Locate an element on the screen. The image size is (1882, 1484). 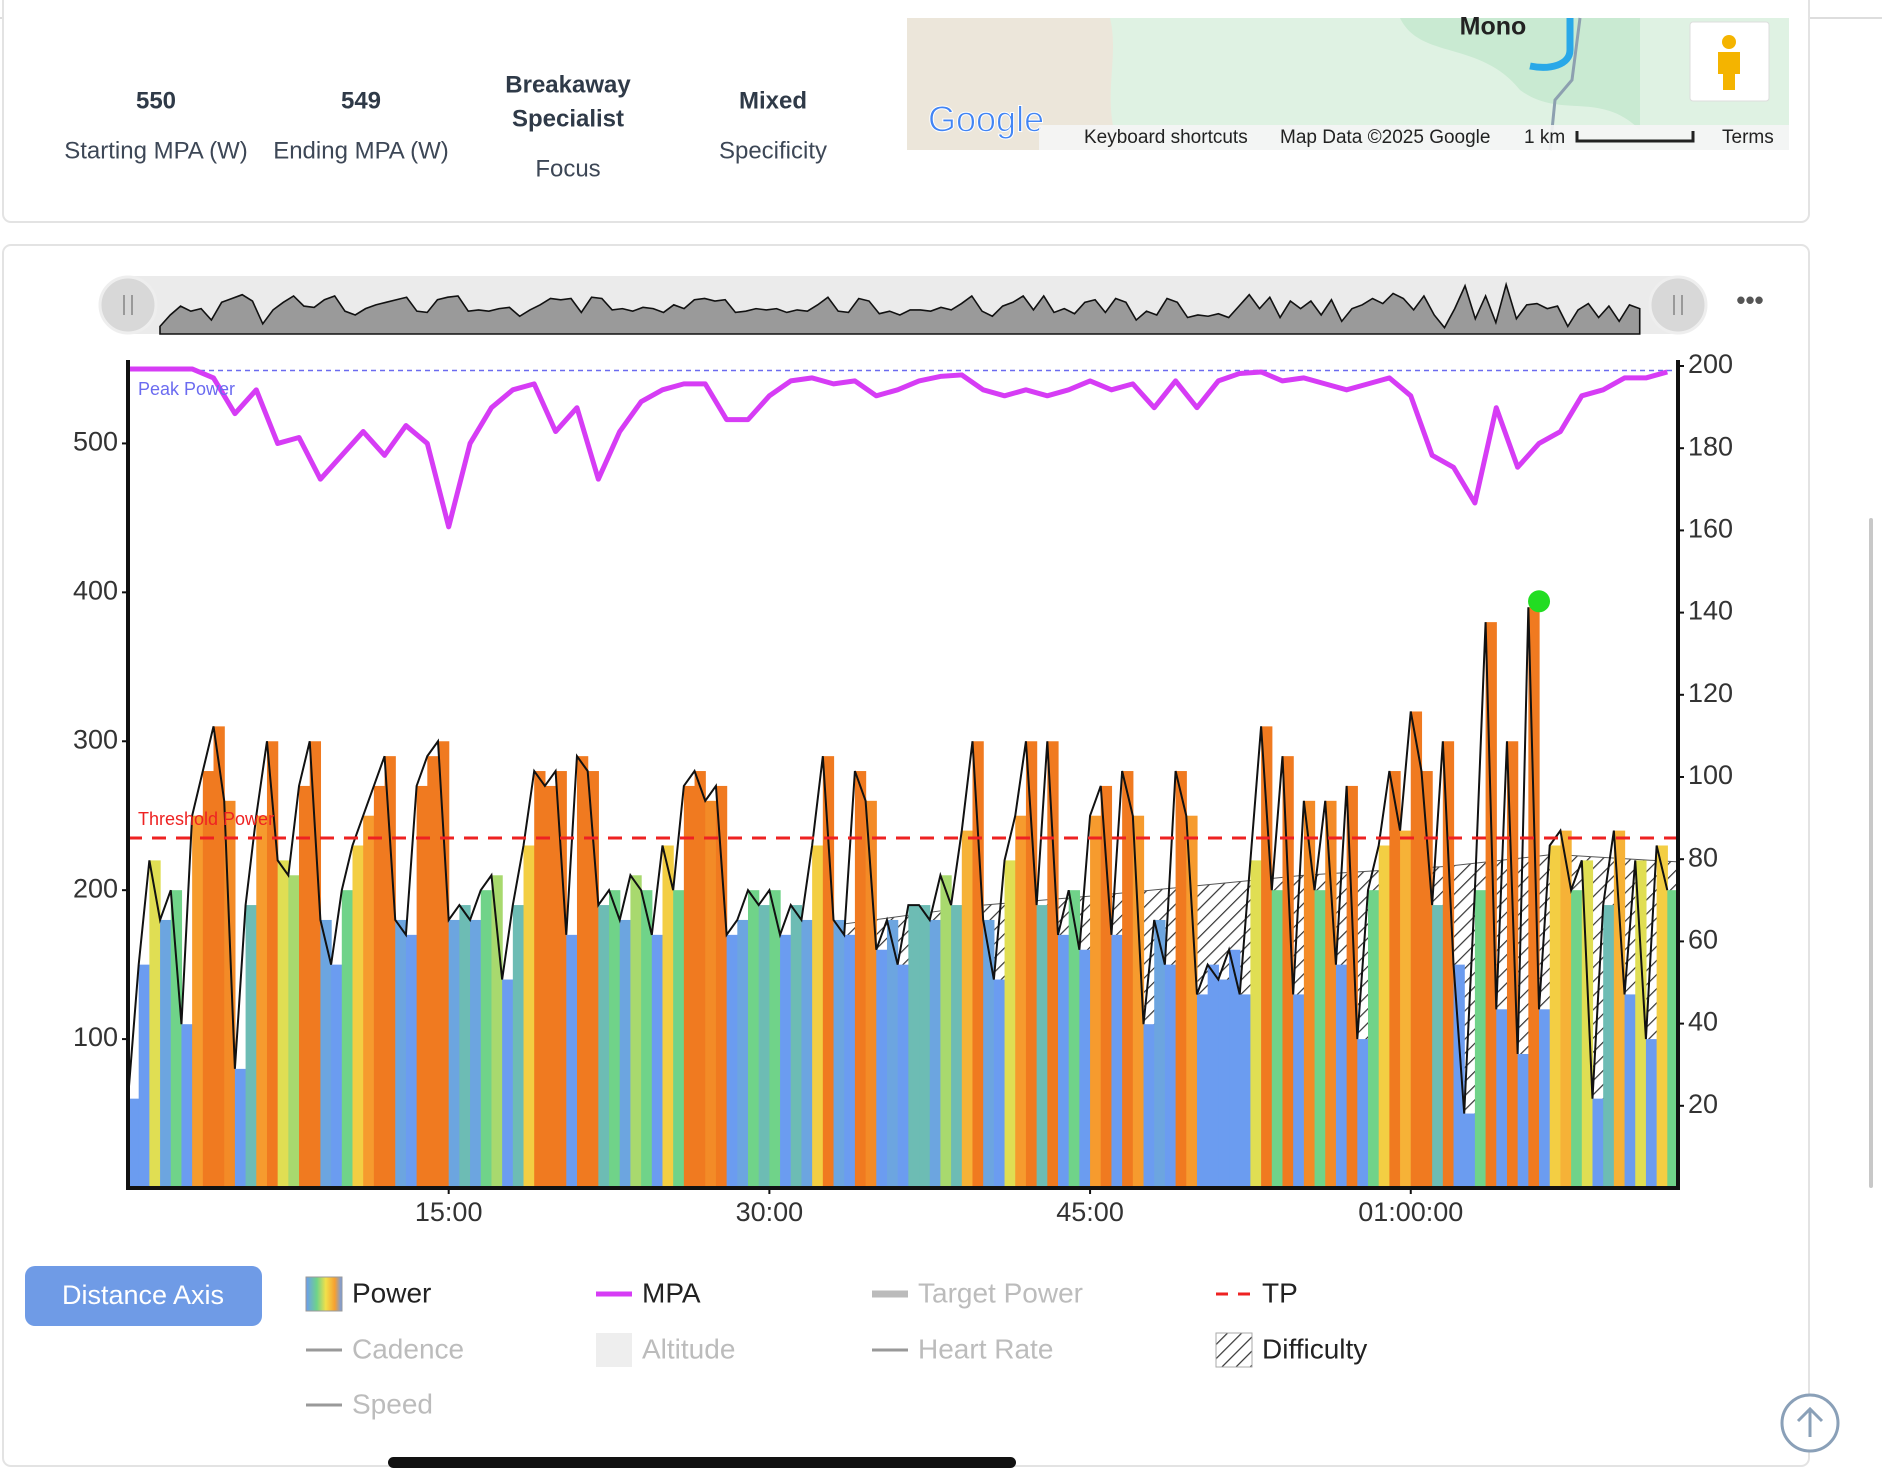
range-handle-grip is located at coordinates (1678, 305).